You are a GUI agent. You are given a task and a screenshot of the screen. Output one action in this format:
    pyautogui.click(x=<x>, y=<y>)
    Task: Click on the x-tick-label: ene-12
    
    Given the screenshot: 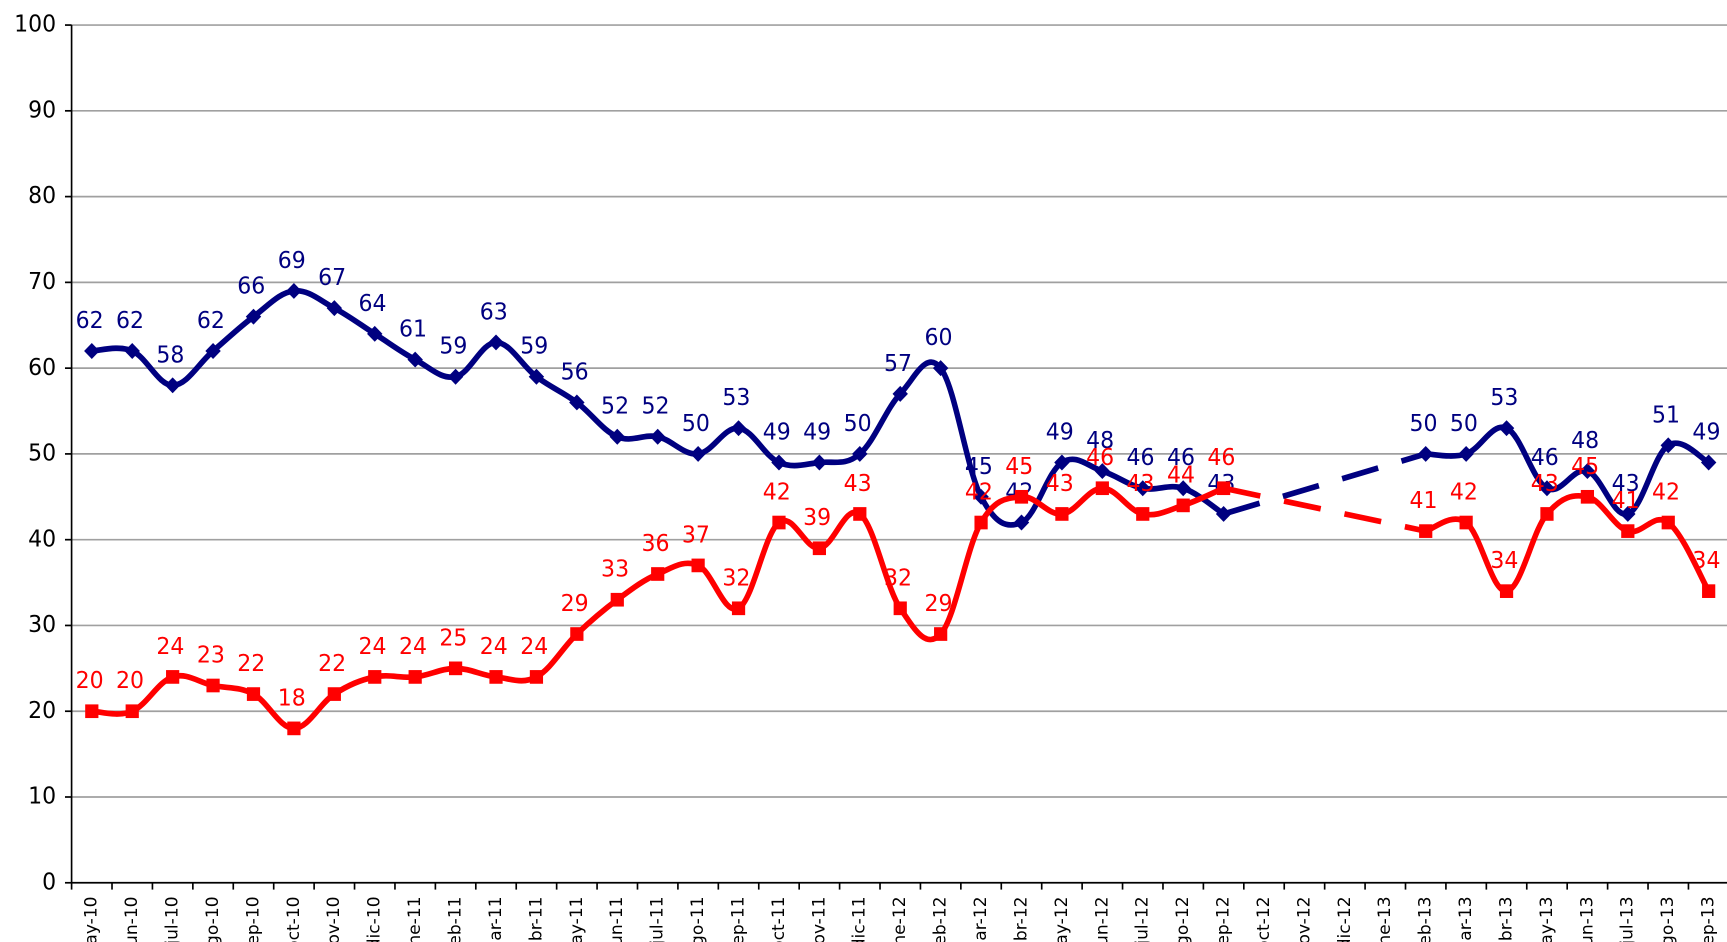 What is the action you would take?
    pyautogui.click(x=899, y=919)
    